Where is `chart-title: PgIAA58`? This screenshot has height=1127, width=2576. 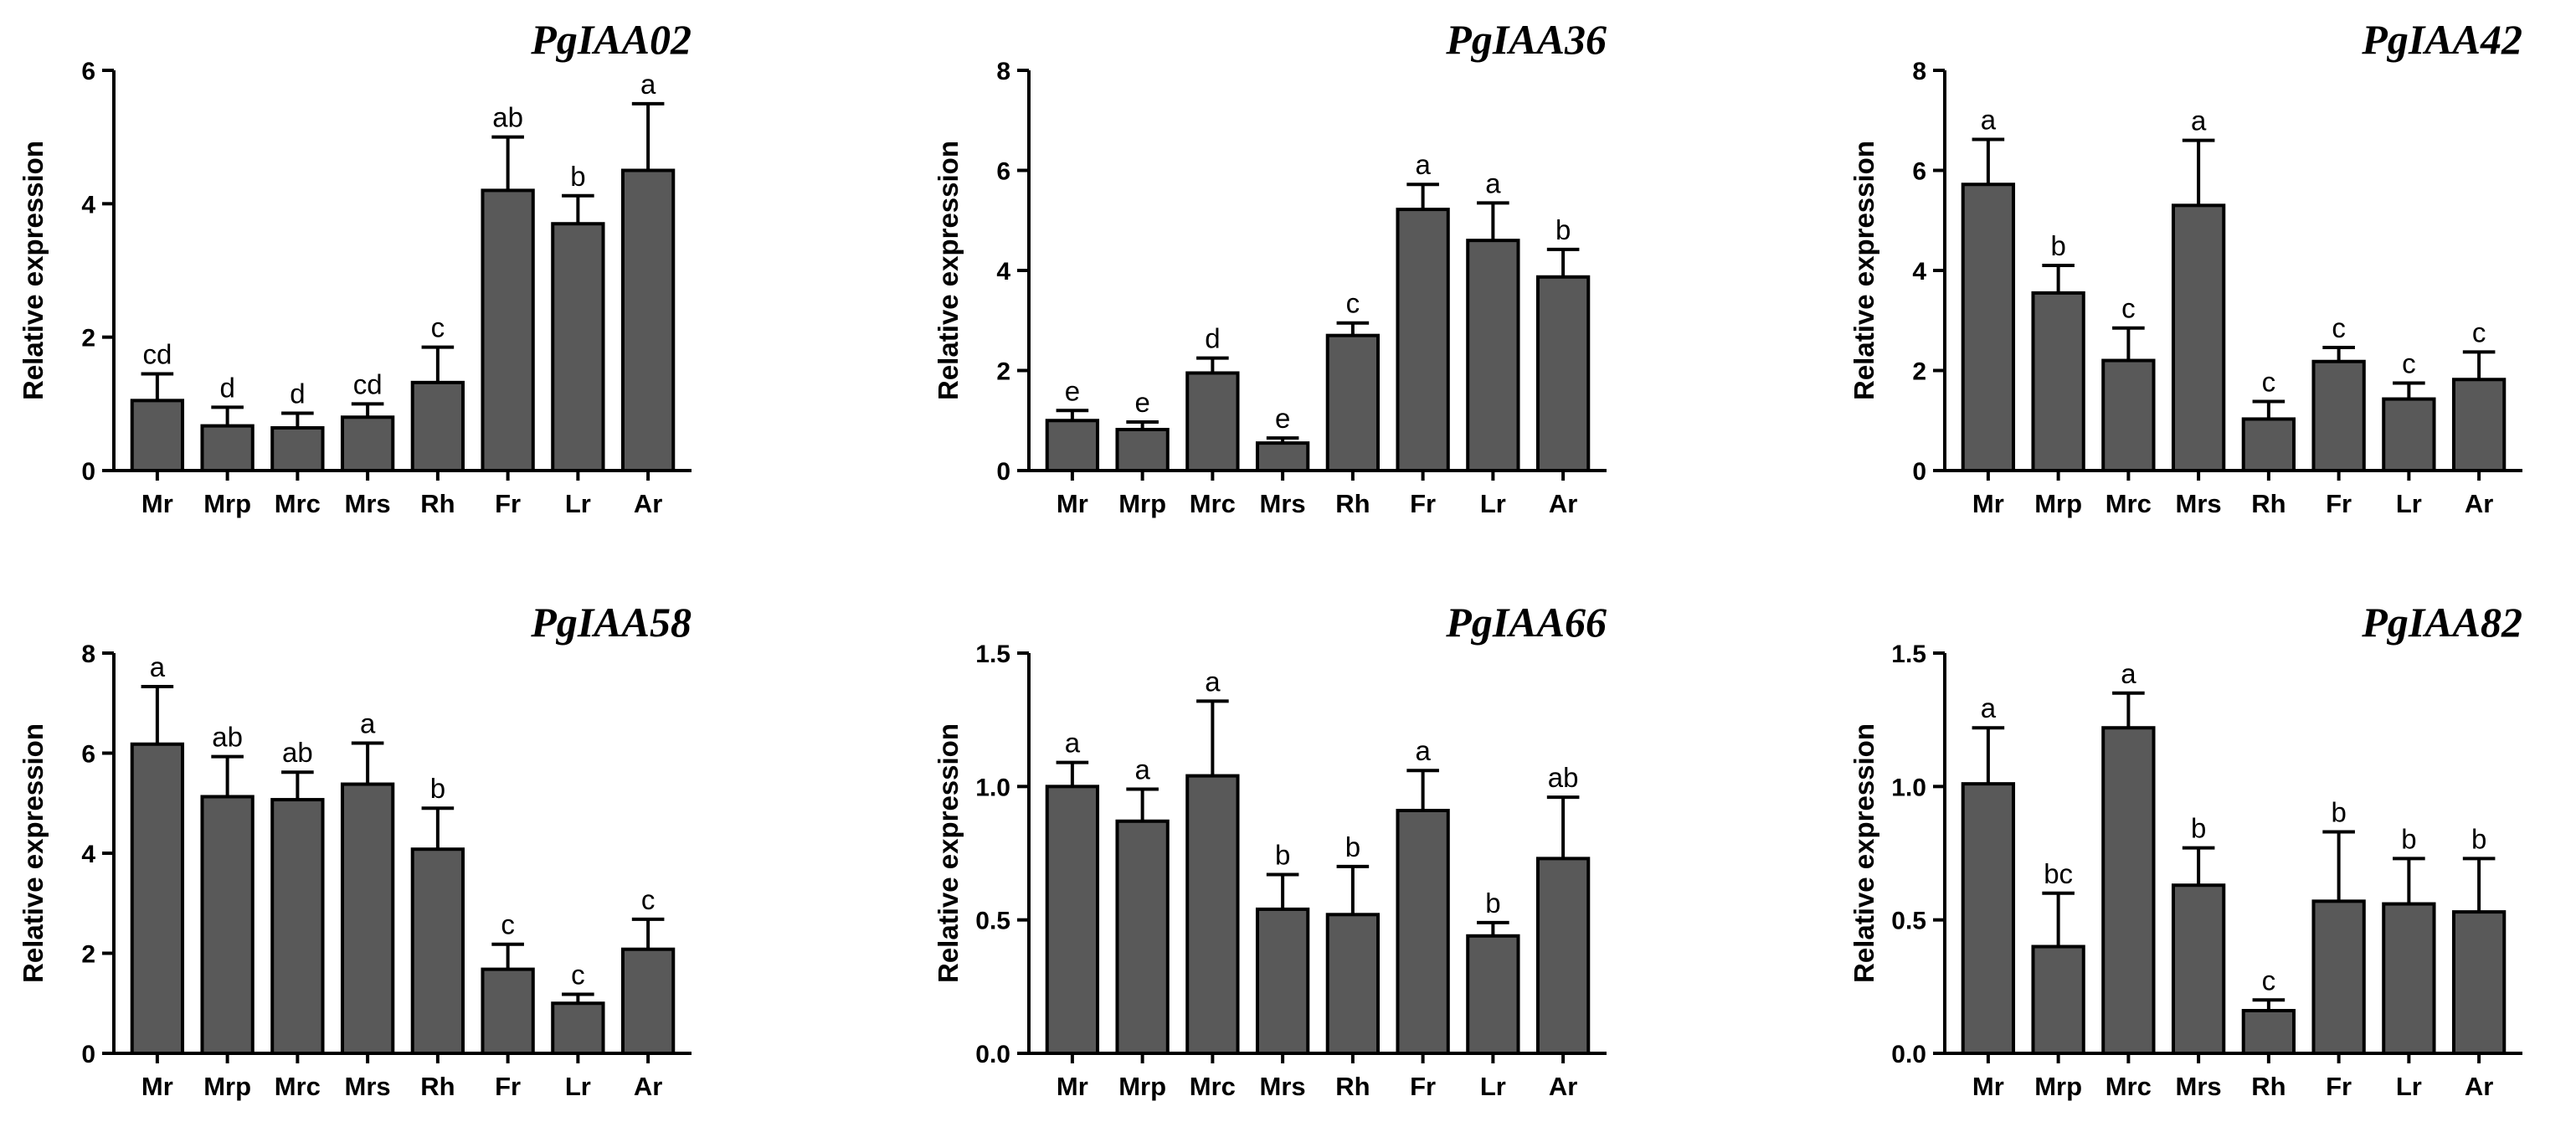 chart-title: PgIAA58 is located at coordinates (611, 622).